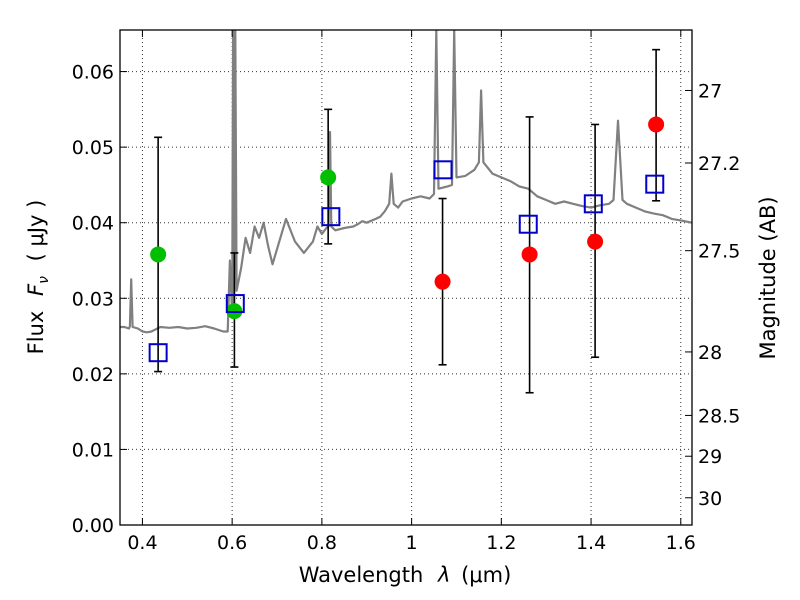 This screenshot has width=800, height=600. What do you see at coordinates (719, 164) in the screenshot?
I see `y2-tick-label: 27.2` at bounding box center [719, 164].